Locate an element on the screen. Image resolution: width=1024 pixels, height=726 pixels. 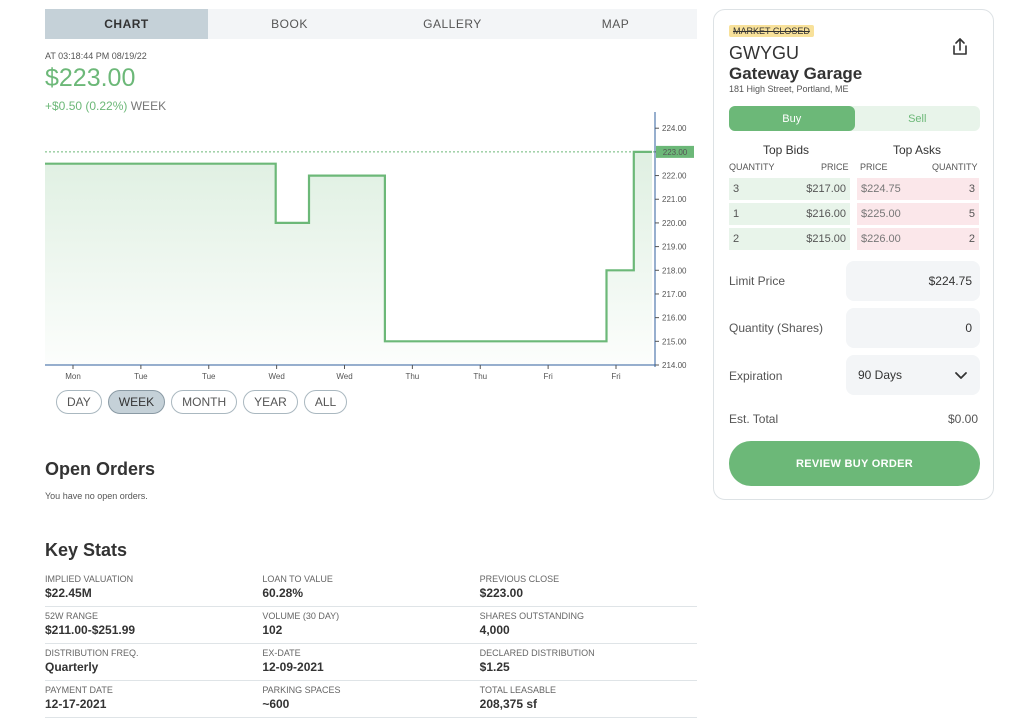
buy-toggle: Buy is located at coordinates (792, 118).